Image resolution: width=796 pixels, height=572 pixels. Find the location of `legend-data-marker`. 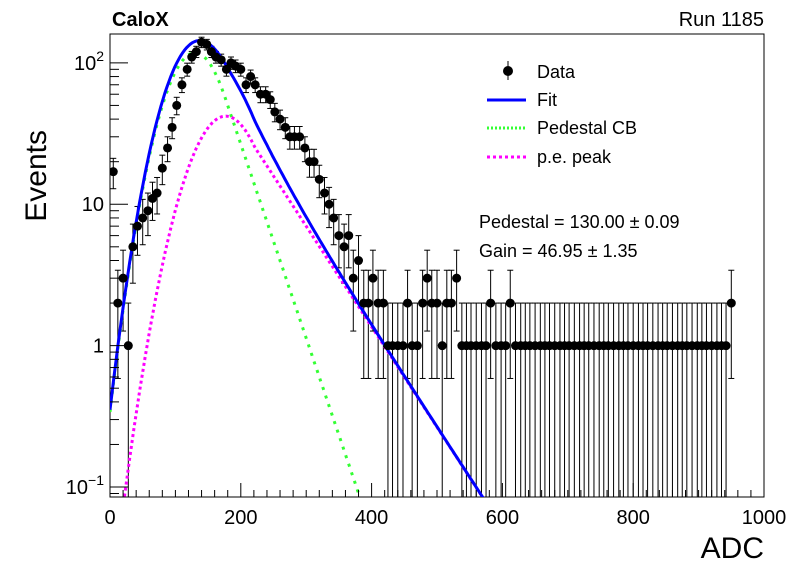

legend-data-marker is located at coordinates (508, 71).